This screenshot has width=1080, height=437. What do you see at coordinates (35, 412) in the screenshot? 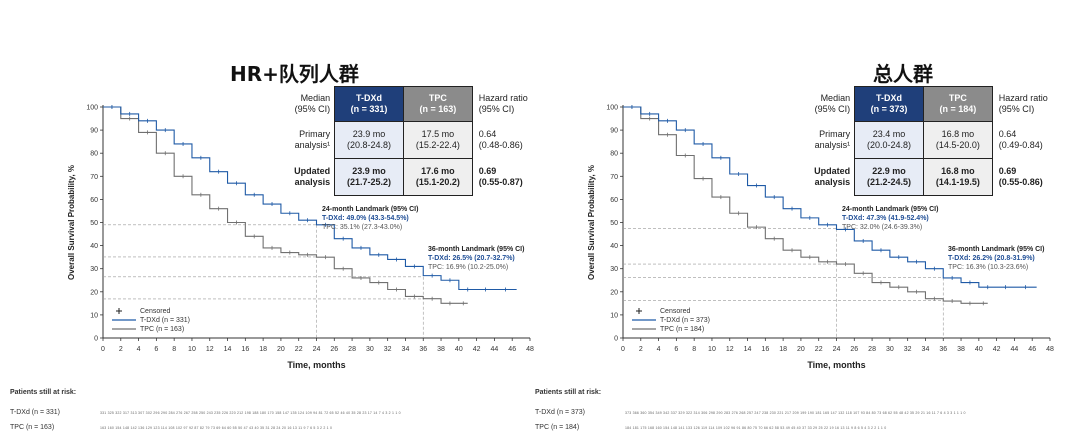
I see `risk-tdxd-label: T-DXd (n = 331)` at bounding box center [35, 412].